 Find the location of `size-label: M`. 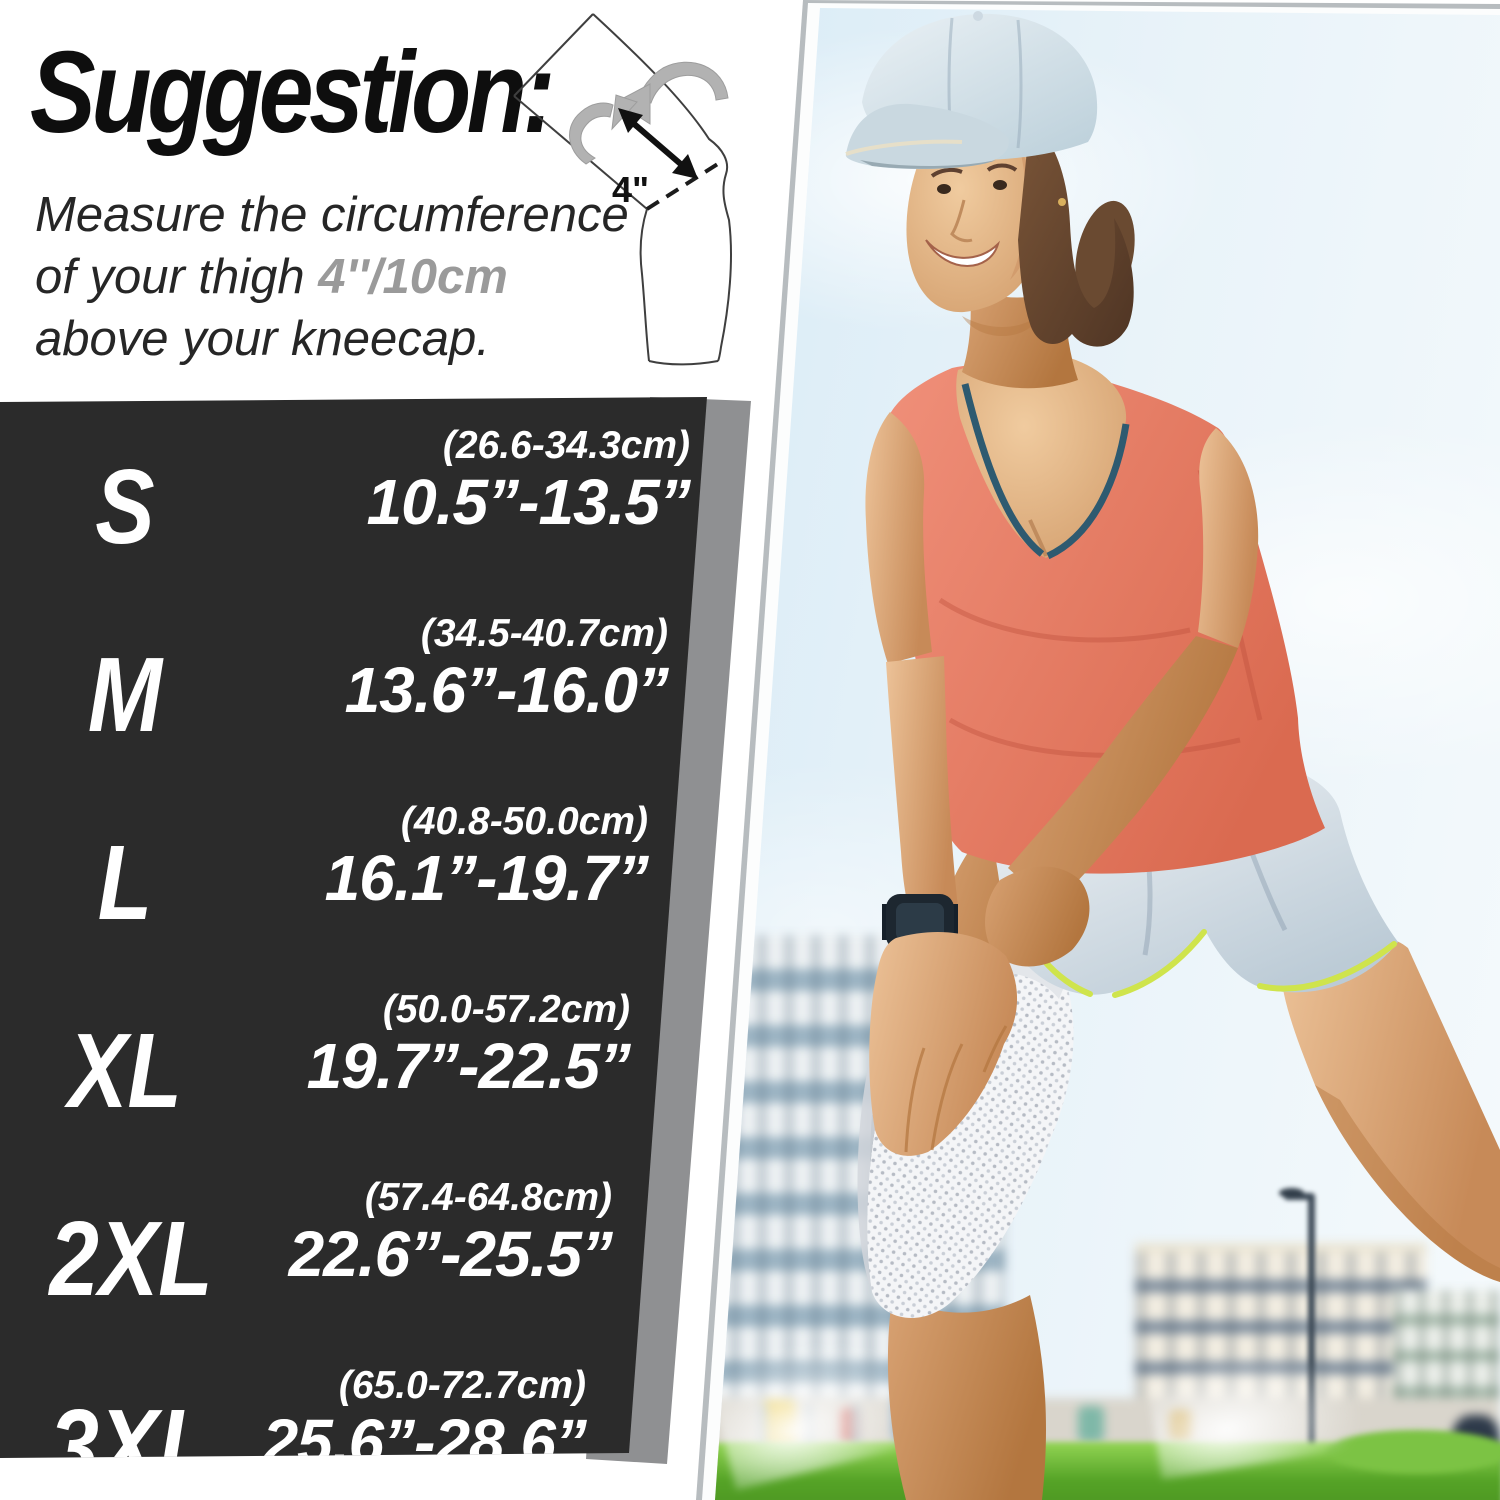

size-label: M is located at coordinates (125, 695).